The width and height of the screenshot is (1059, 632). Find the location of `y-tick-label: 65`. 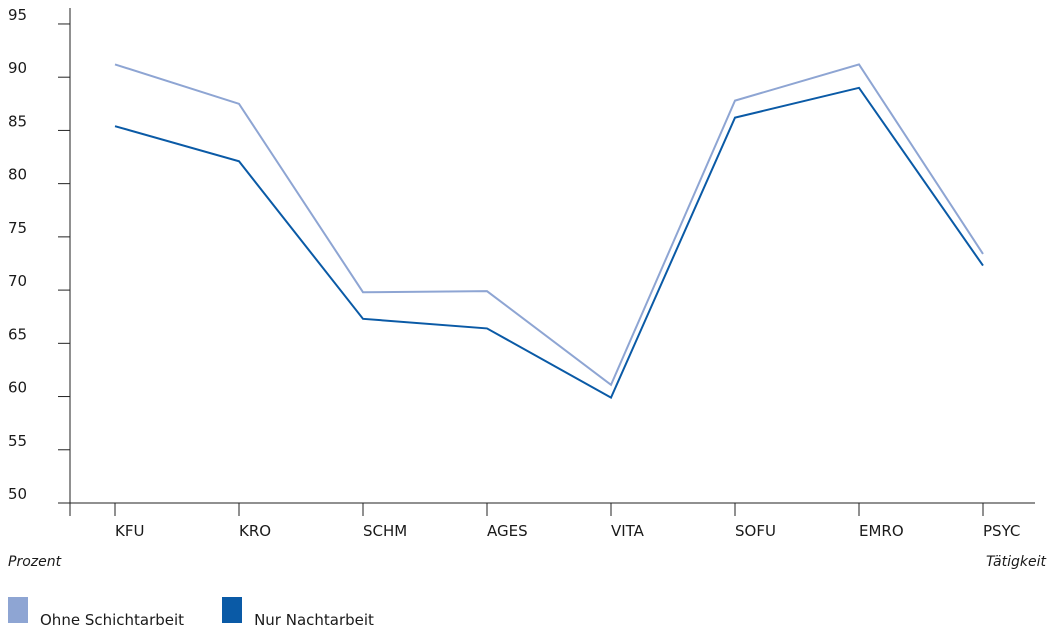

y-tick-label: 65 is located at coordinates (17, 334).